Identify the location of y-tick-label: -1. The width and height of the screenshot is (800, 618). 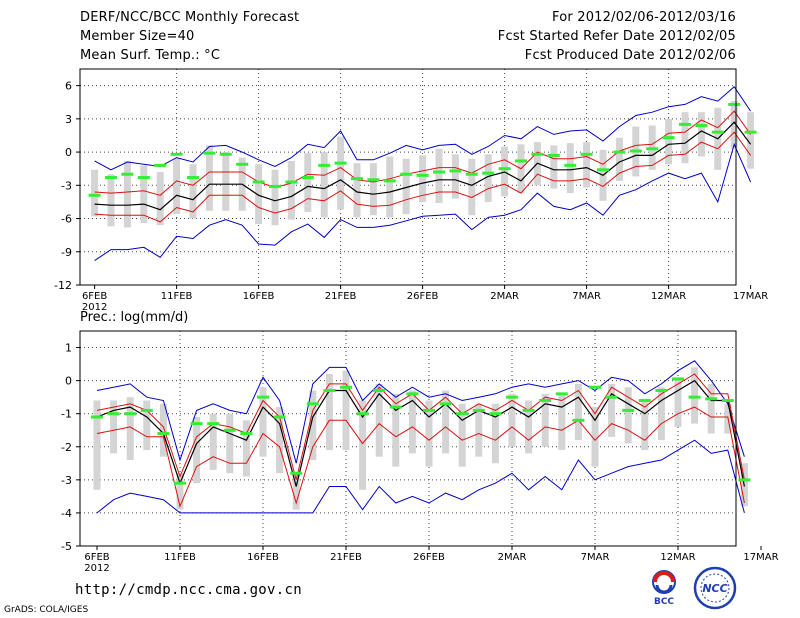
(66, 414).